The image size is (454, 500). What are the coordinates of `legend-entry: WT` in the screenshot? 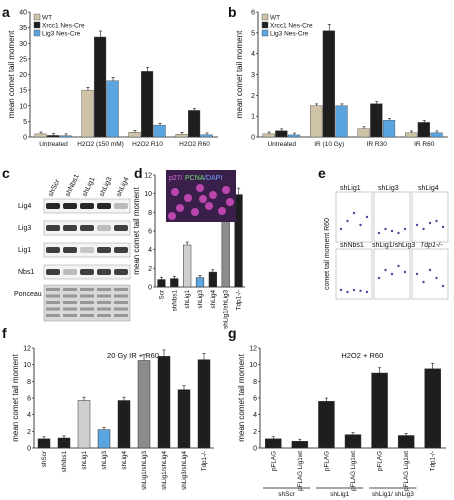 It's located at (47, 18).